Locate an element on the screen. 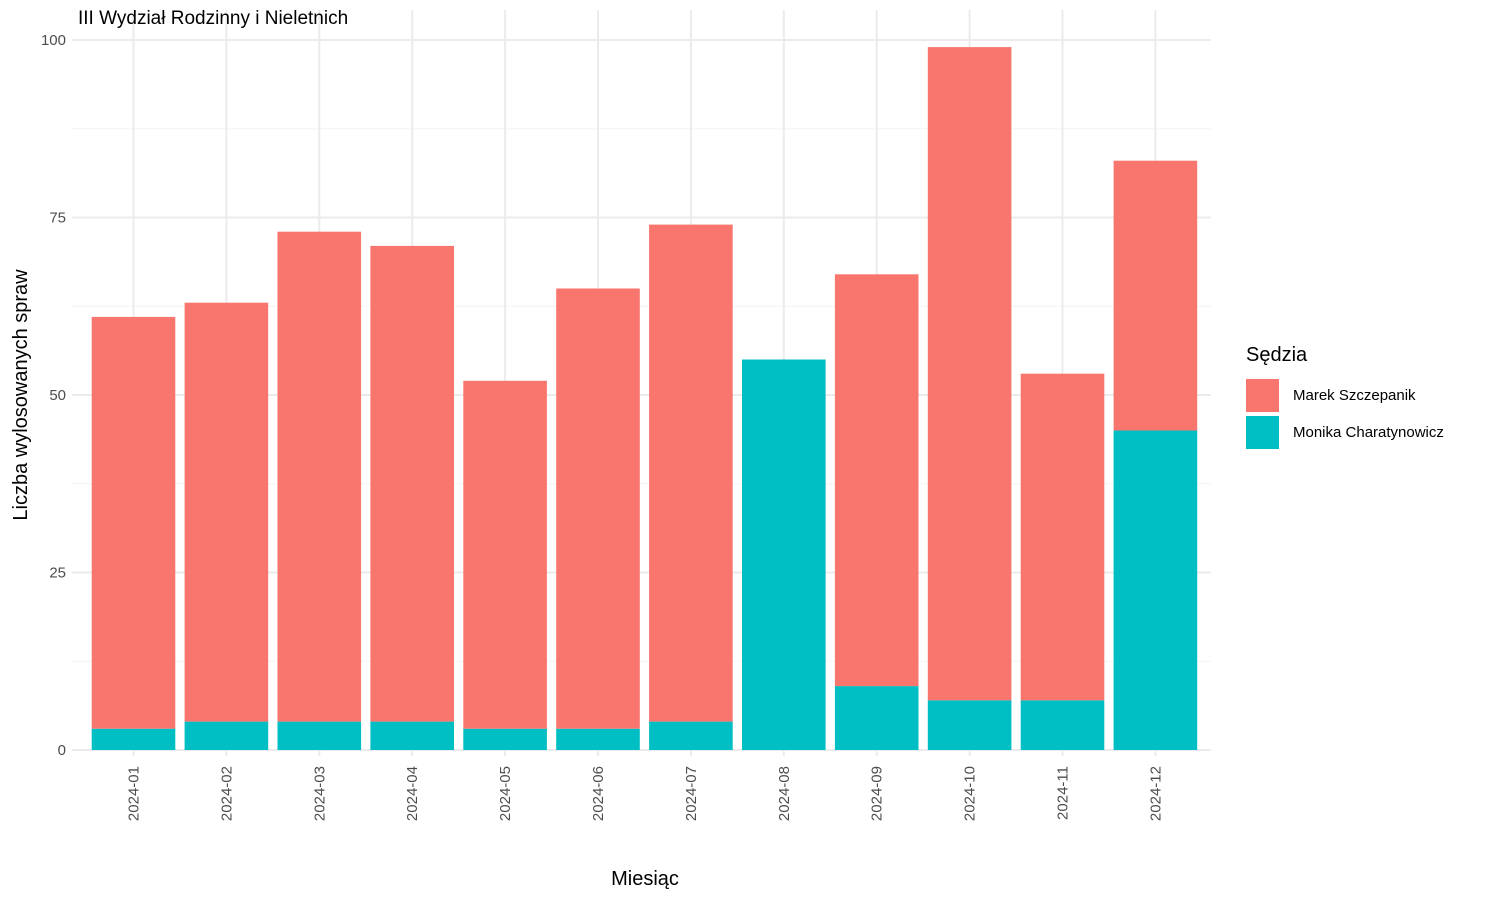 The image size is (1500, 900). legend-item: Monika Charatynowicz is located at coordinates (1345, 432).